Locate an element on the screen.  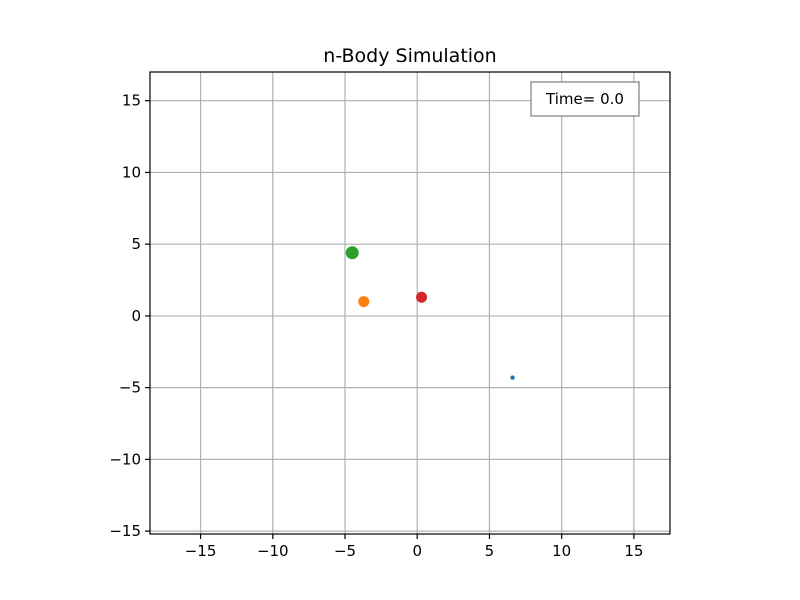
x-tick-label: 10 is located at coordinates (561, 551).